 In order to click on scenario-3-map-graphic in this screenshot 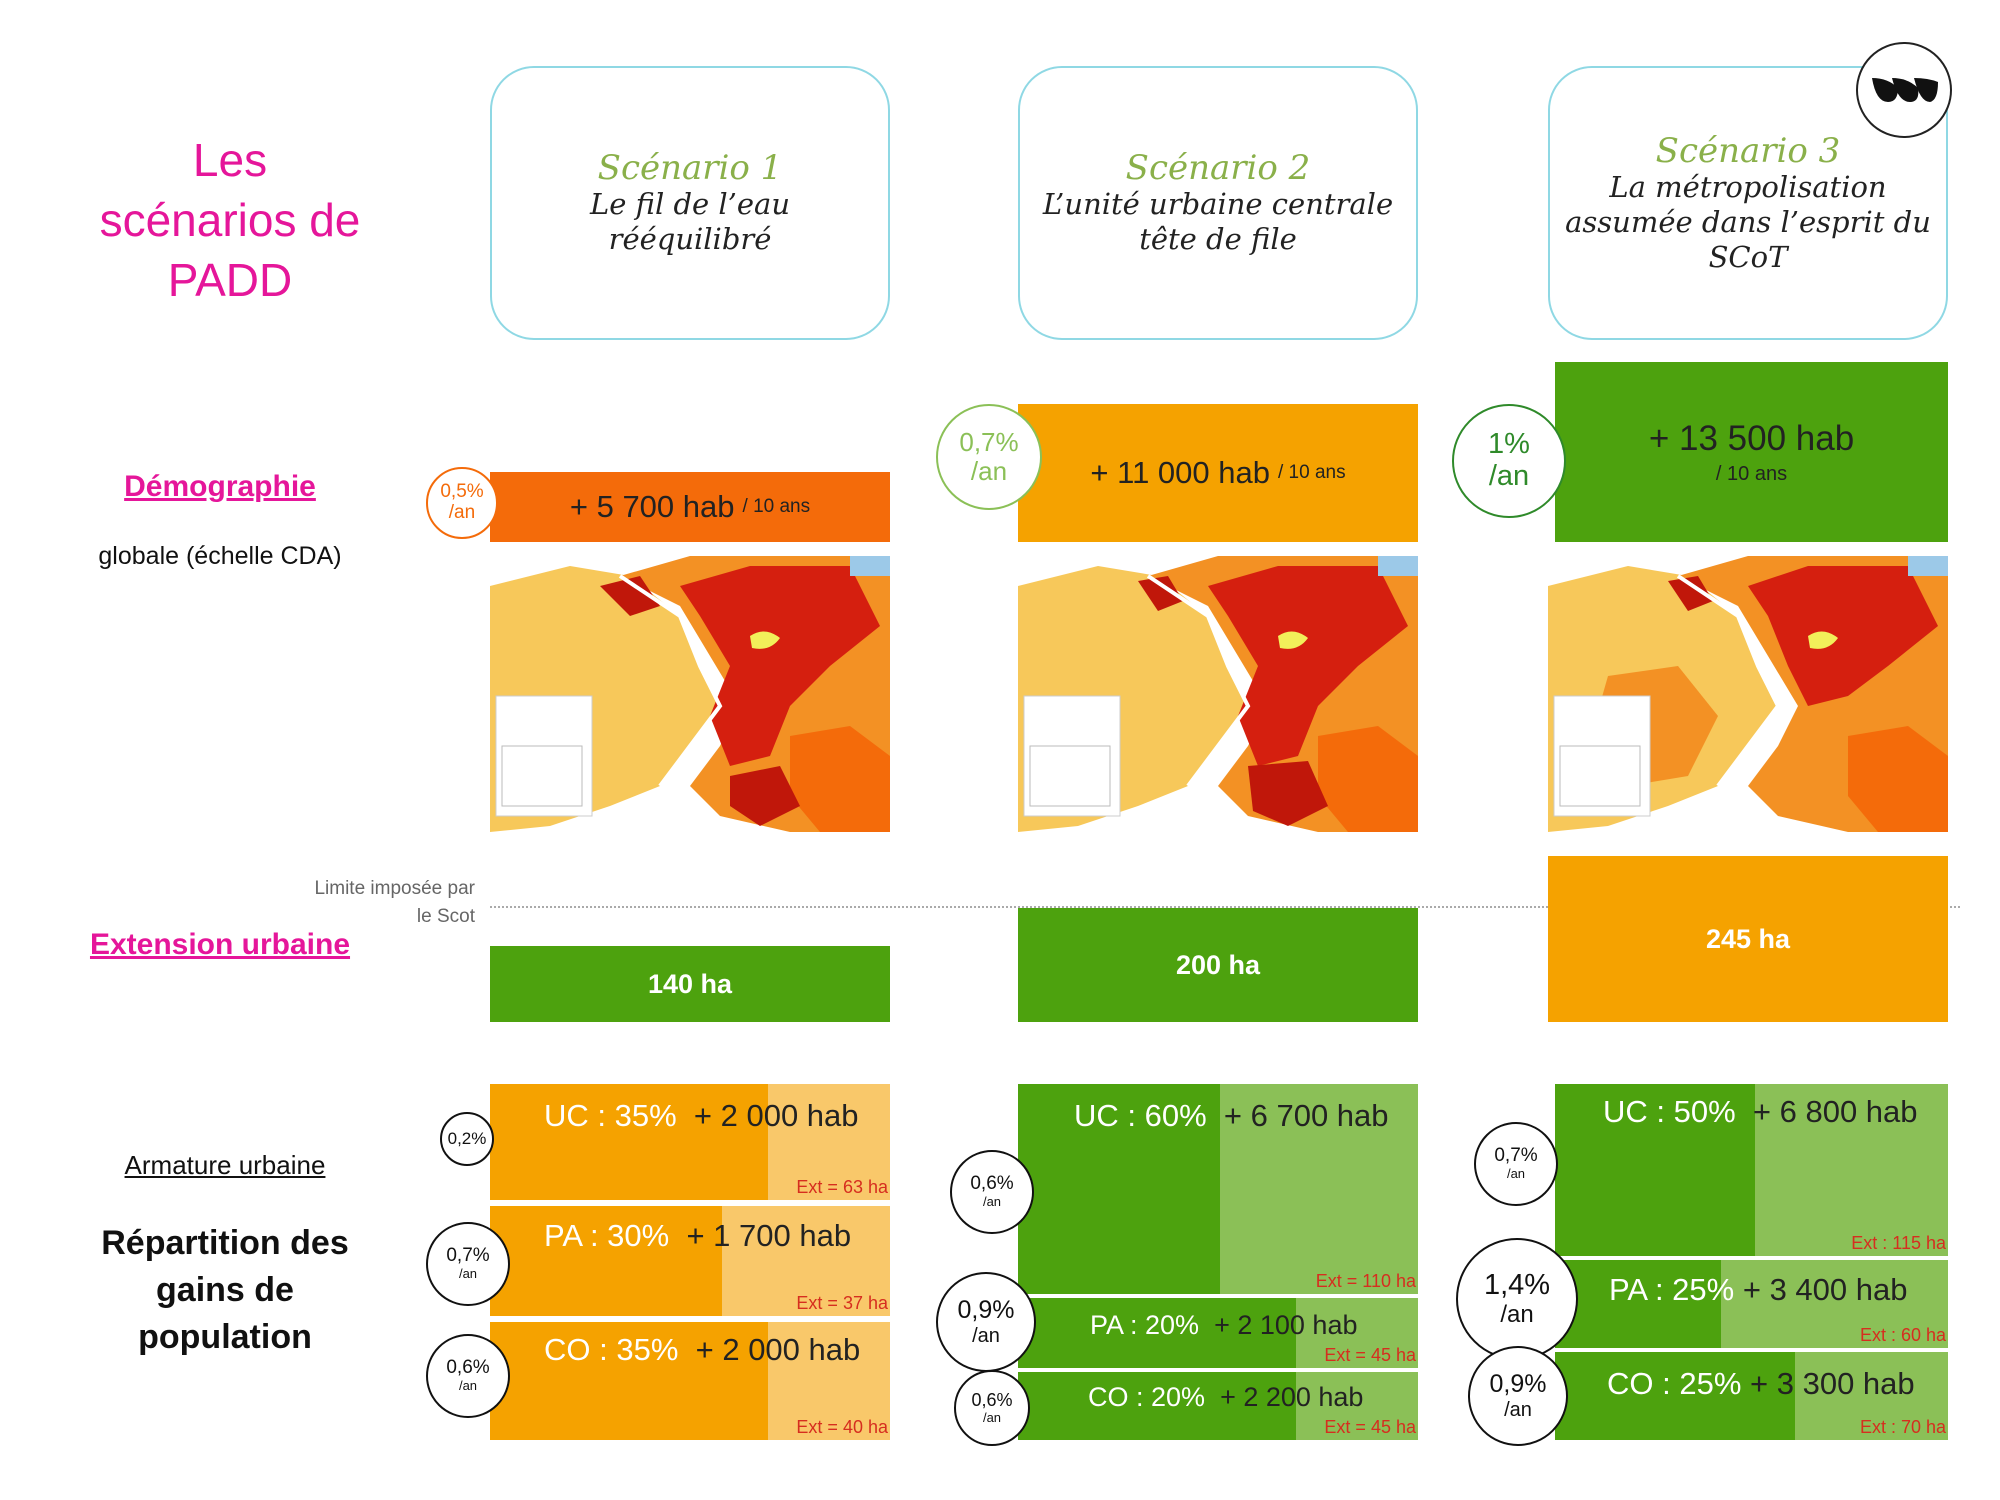, I will do `click(1748, 694)`.